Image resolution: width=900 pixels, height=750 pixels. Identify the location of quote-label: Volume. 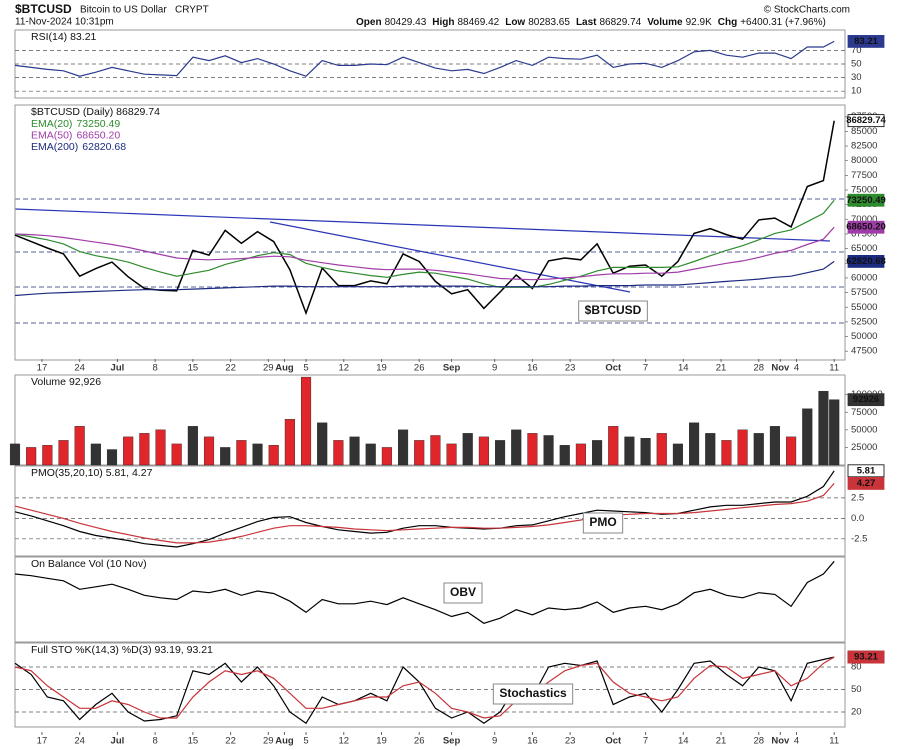
(665, 22).